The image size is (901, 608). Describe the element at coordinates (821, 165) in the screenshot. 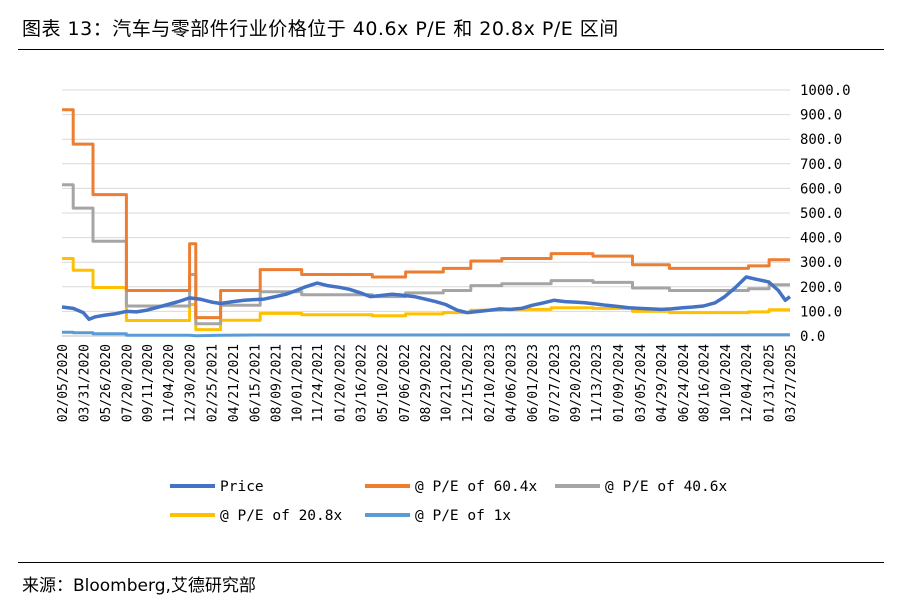

I see `y-tick-label: 700.0` at that location.